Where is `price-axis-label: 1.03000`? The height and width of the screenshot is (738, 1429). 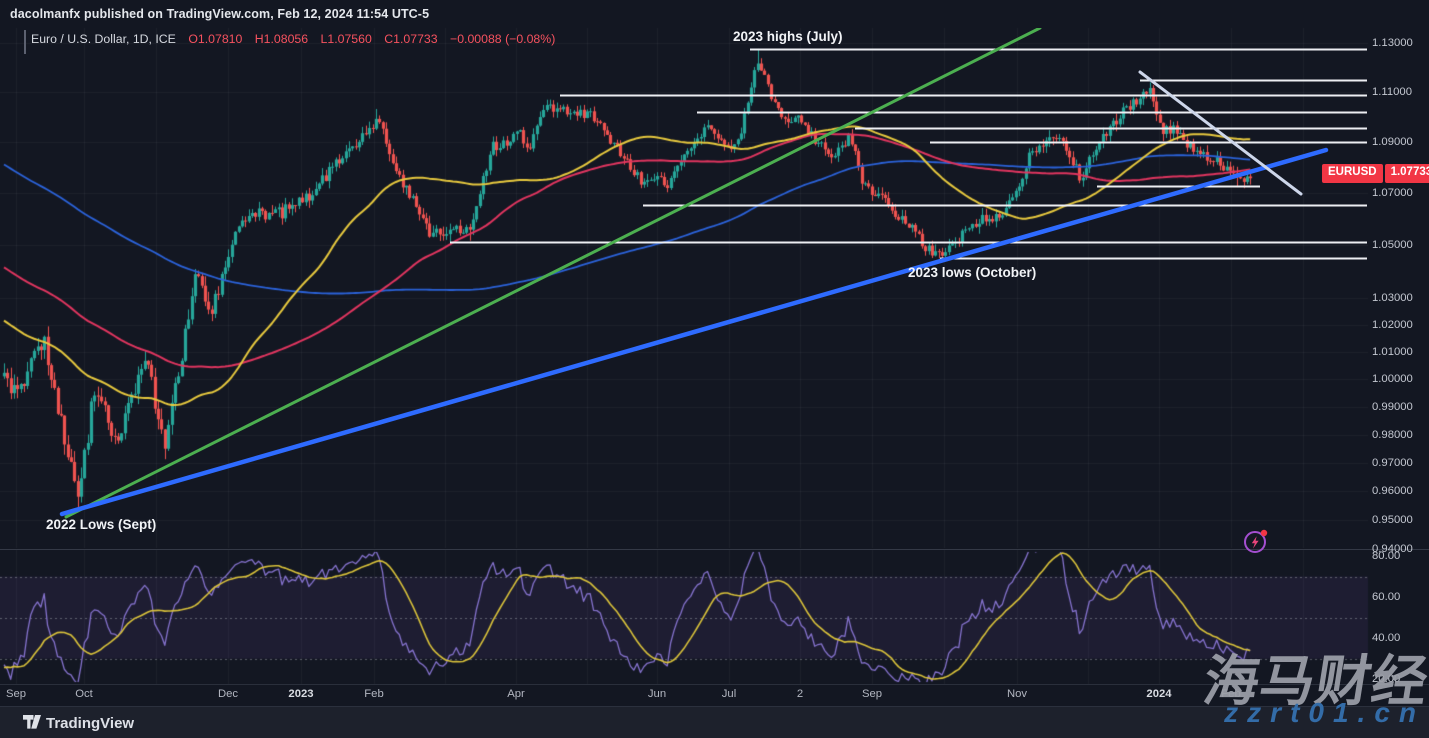
price-axis-label: 1.03000 is located at coordinates (1392, 297).